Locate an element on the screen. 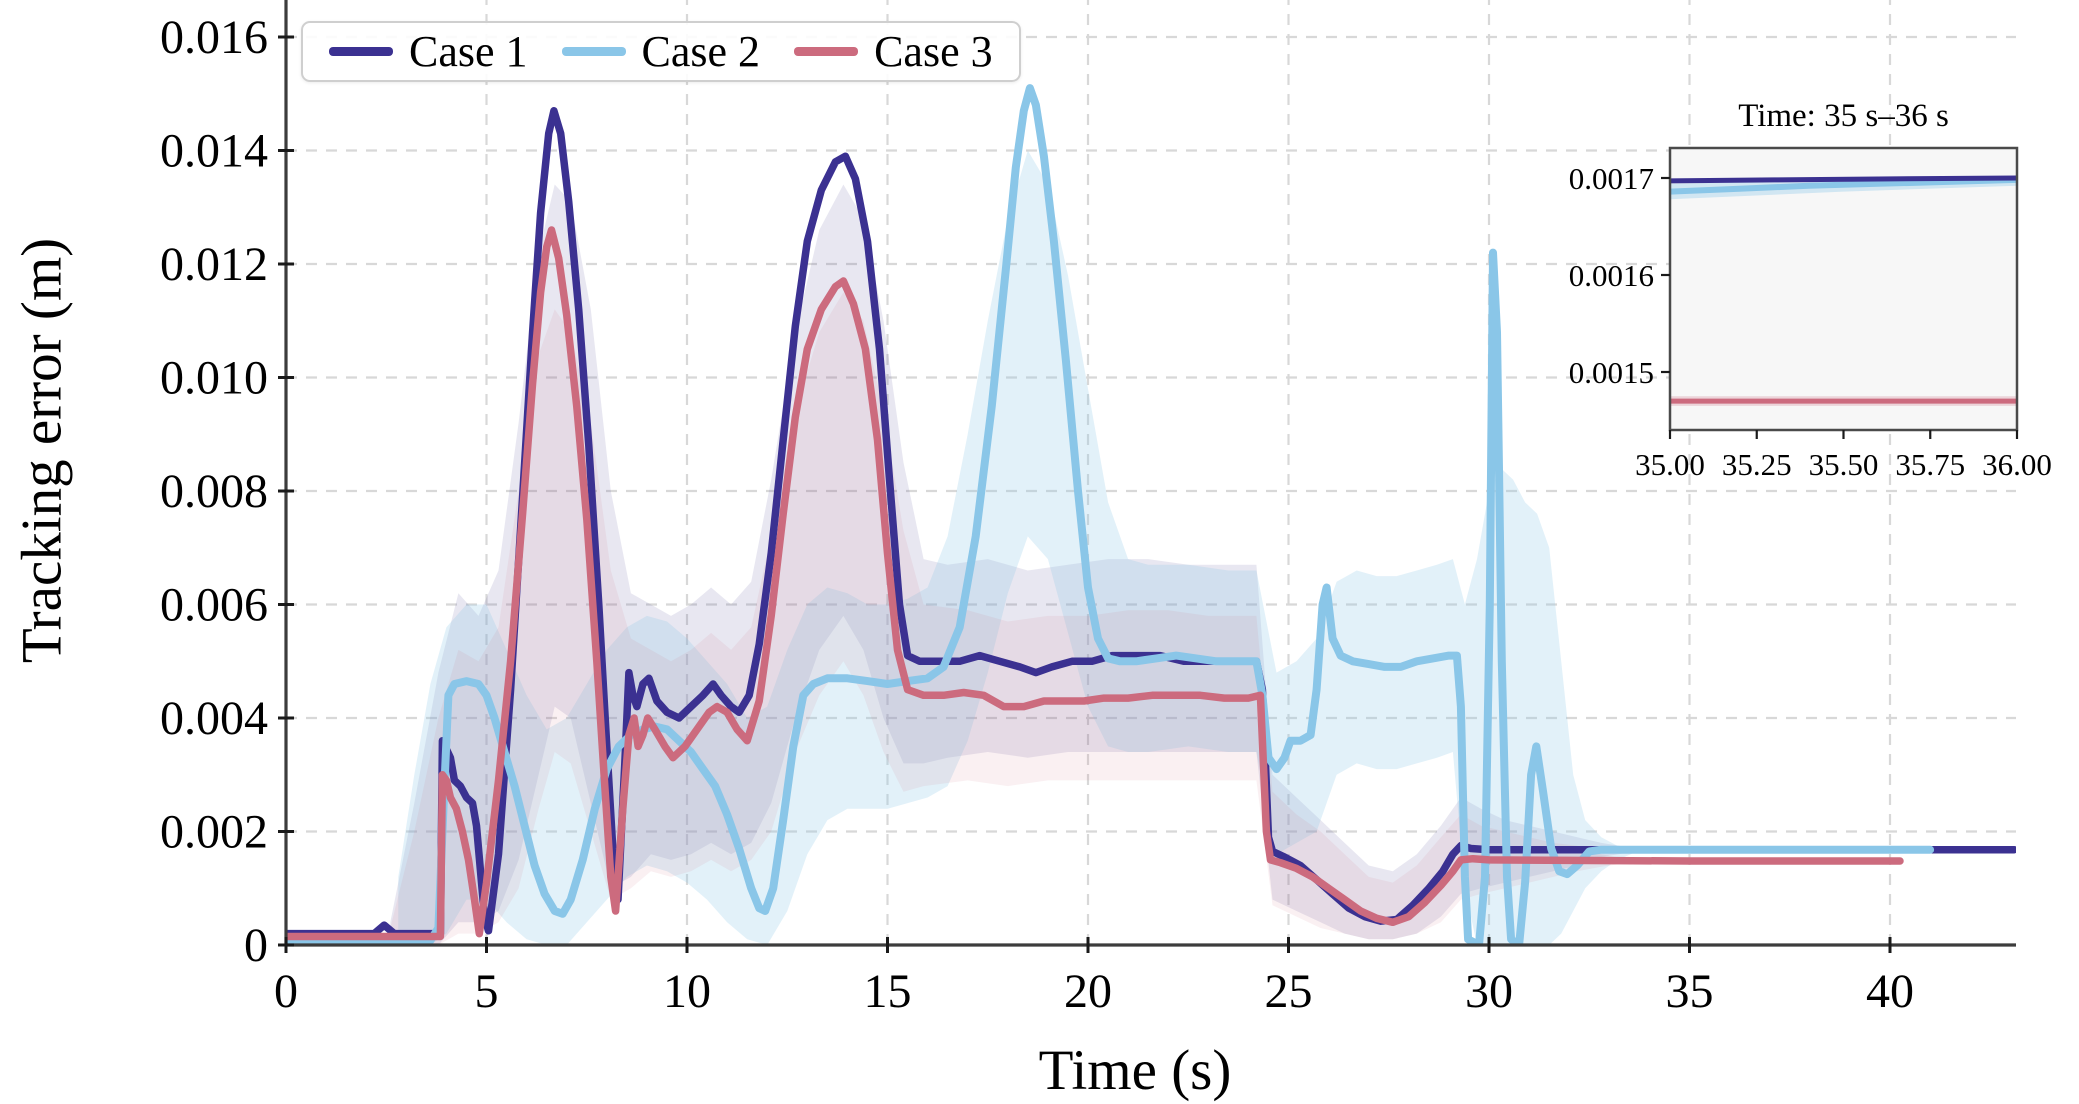 The width and height of the screenshot is (2079, 1104). y-tick-label: 0 is located at coordinates (256, 945).